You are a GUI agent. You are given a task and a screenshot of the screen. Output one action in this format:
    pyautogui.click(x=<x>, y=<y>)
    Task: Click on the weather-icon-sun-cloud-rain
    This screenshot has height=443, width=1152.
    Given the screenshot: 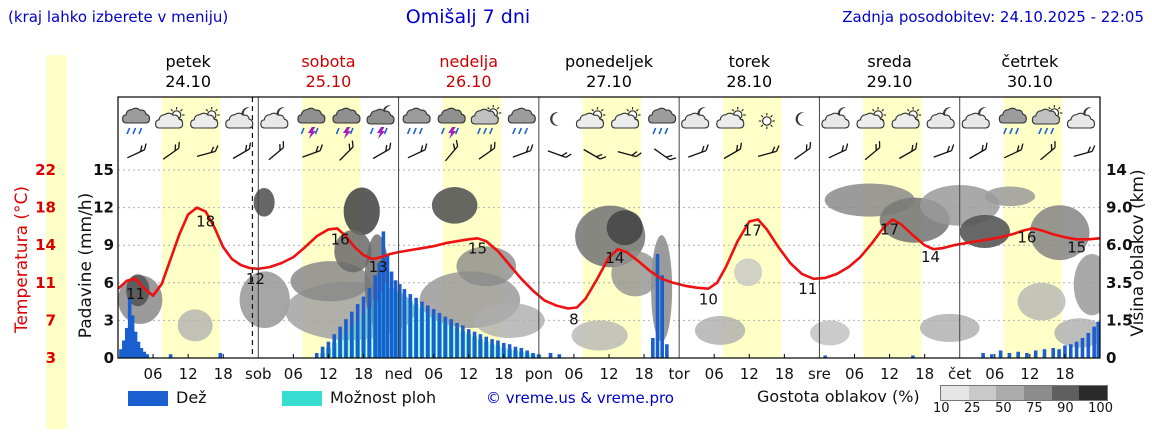 What is the action you would take?
    pyautogui.click(x=1047, y=120)
    